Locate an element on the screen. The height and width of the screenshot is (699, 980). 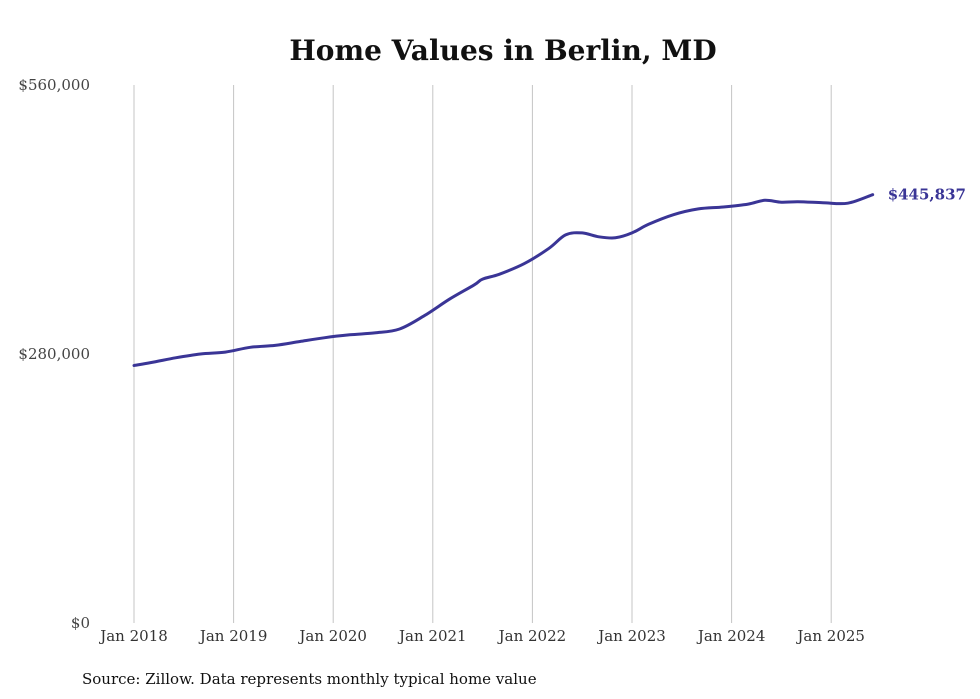
x-tick-label: Jan 2025 is located at coordinates (830, 636).